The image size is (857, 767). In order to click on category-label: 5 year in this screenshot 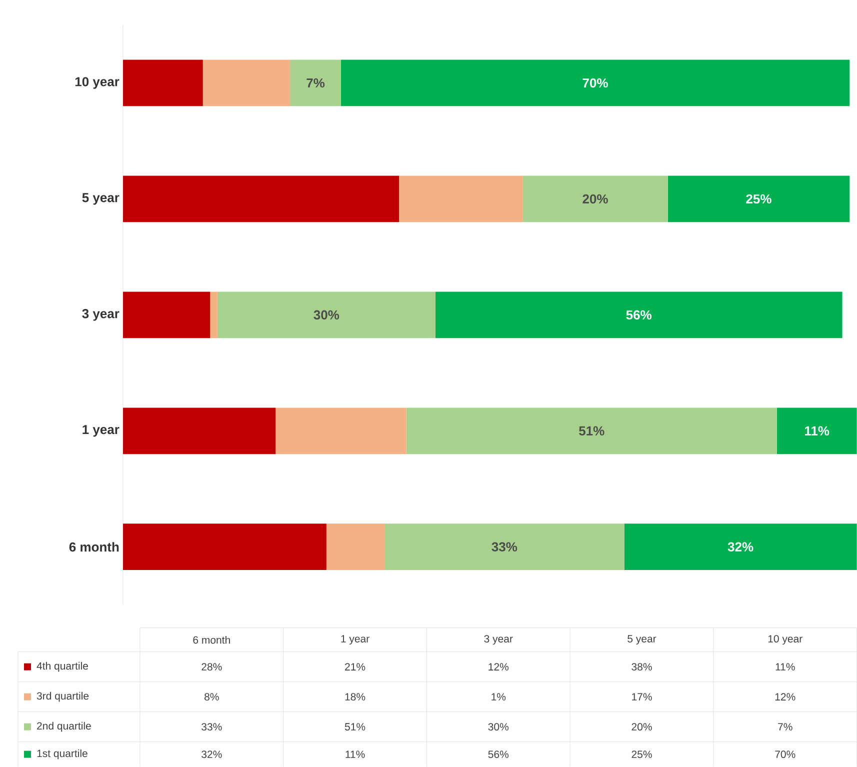, I will do `click(642, 640)`.